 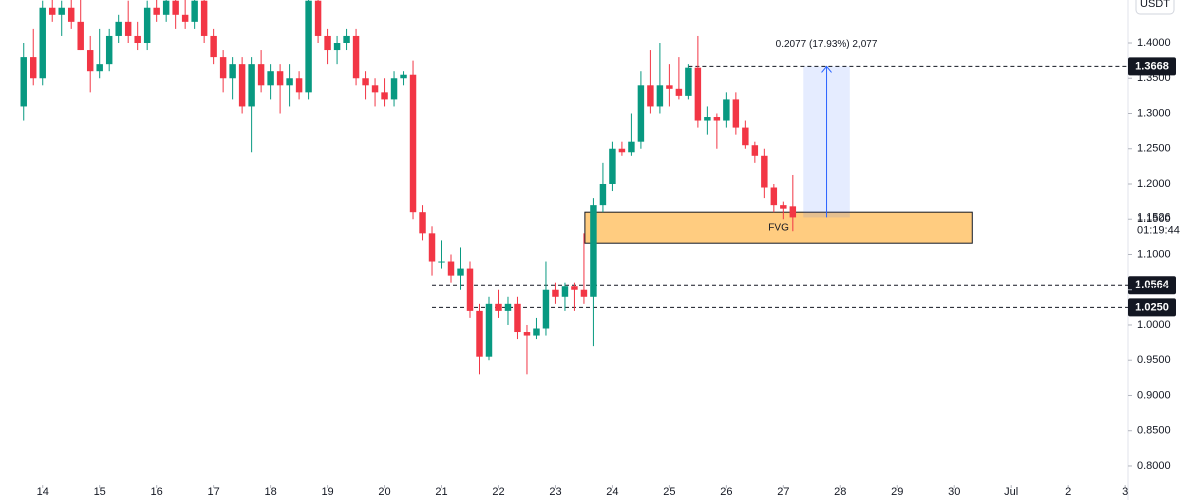 I want to click on x-tick-label: 14, so click(x=43, y=492).